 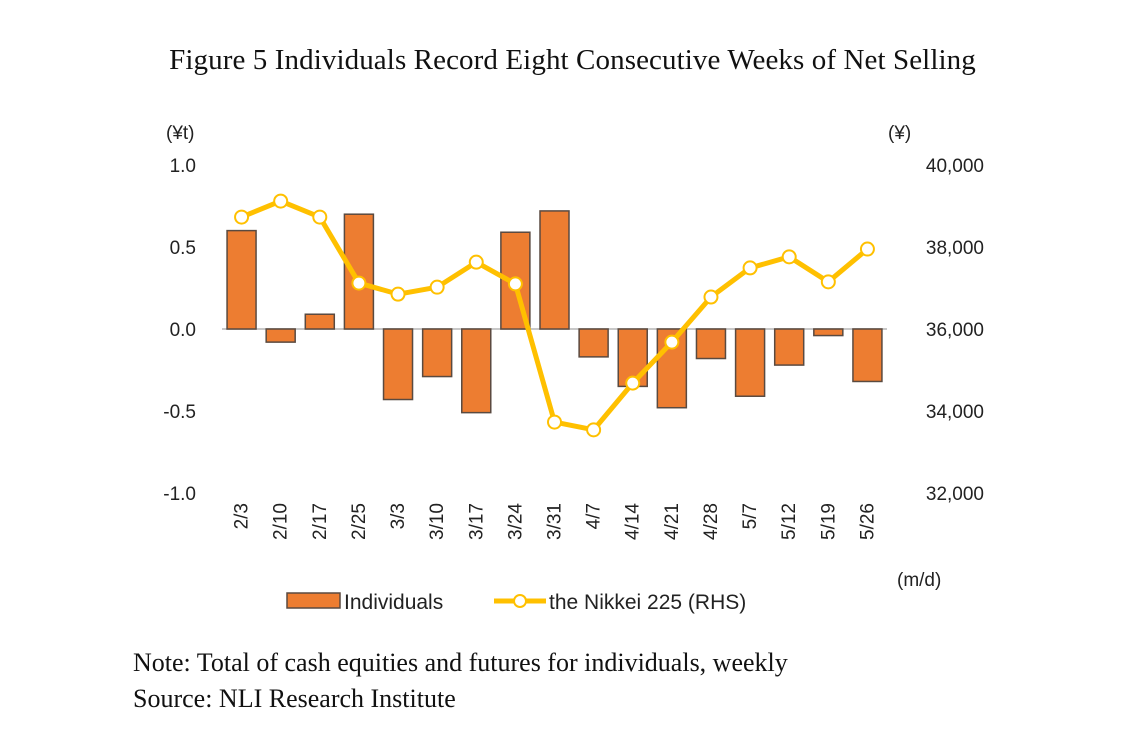 What do you see at coordinates (919, 580) in the screenshot?
I see `x-axis-unit: (m/d)` at bounding box center [919, 580].